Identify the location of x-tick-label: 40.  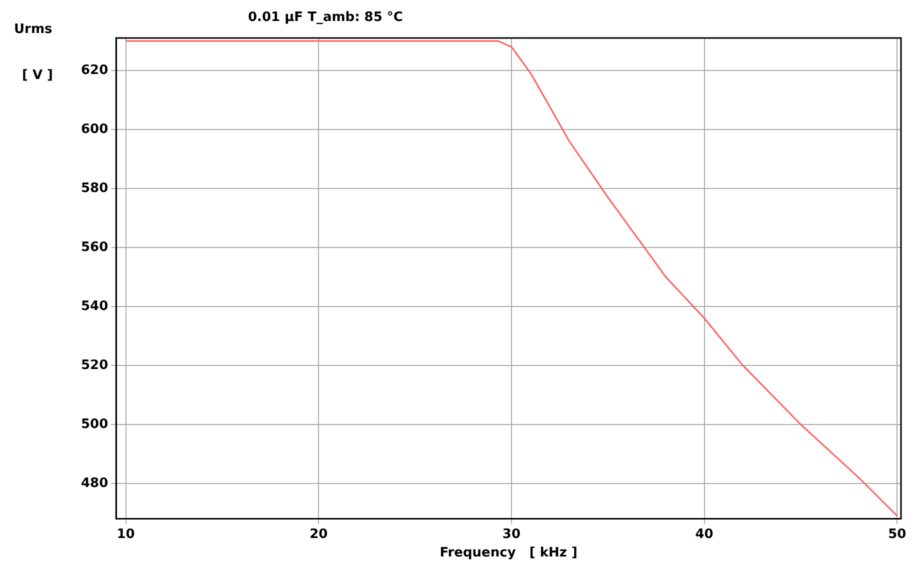
(704, 534).